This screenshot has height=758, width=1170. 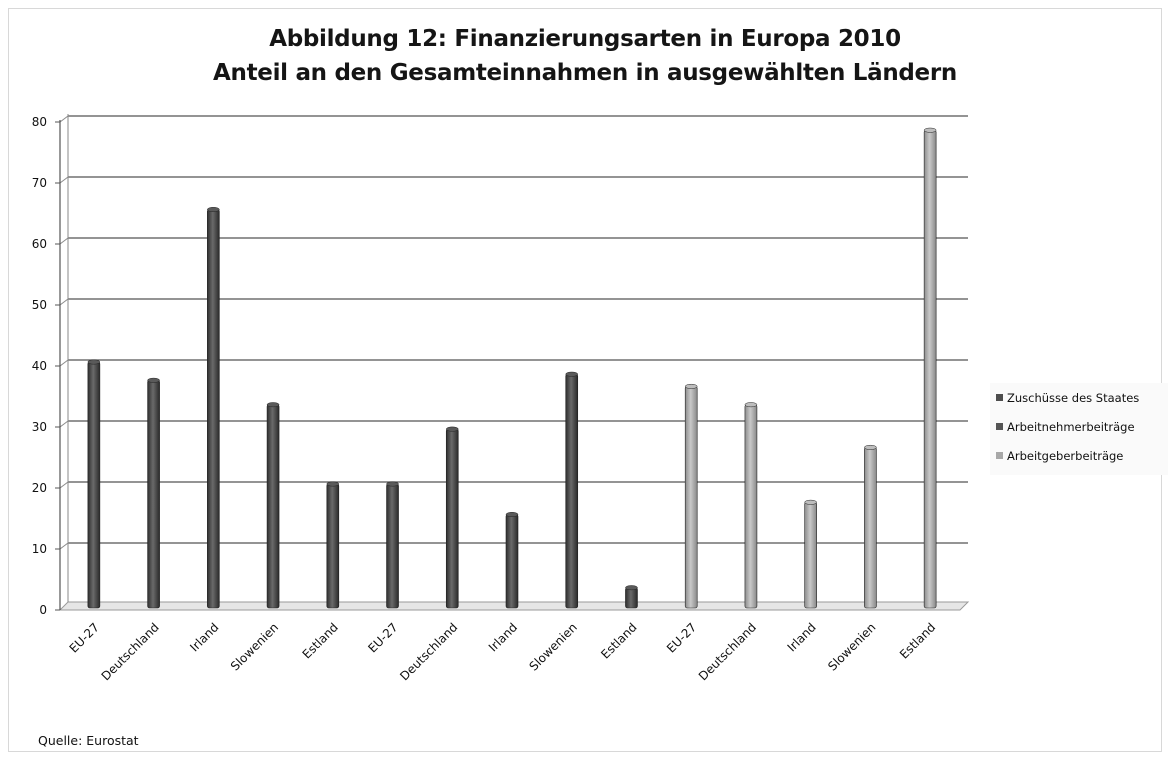 What do you see at coordinates (39, 122) in the screenshot?
I see `y-tick-label: 80` at bounding box center [39, 122].